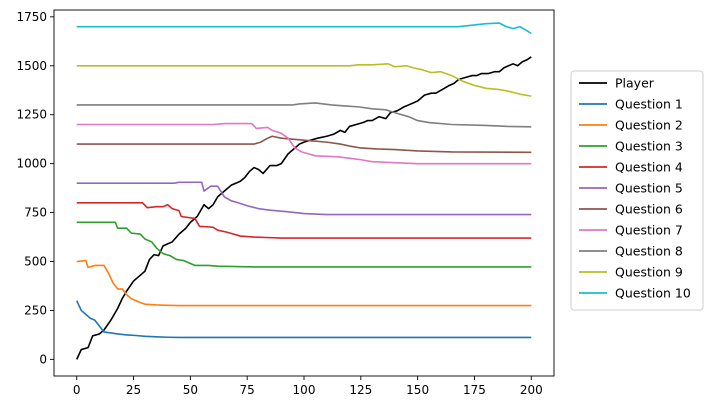 The width and height of the screenshot is (714, 413). Describe the element at coordinates (304, 390) in the screenshot. I see `x-tick-label: 100` at that location.